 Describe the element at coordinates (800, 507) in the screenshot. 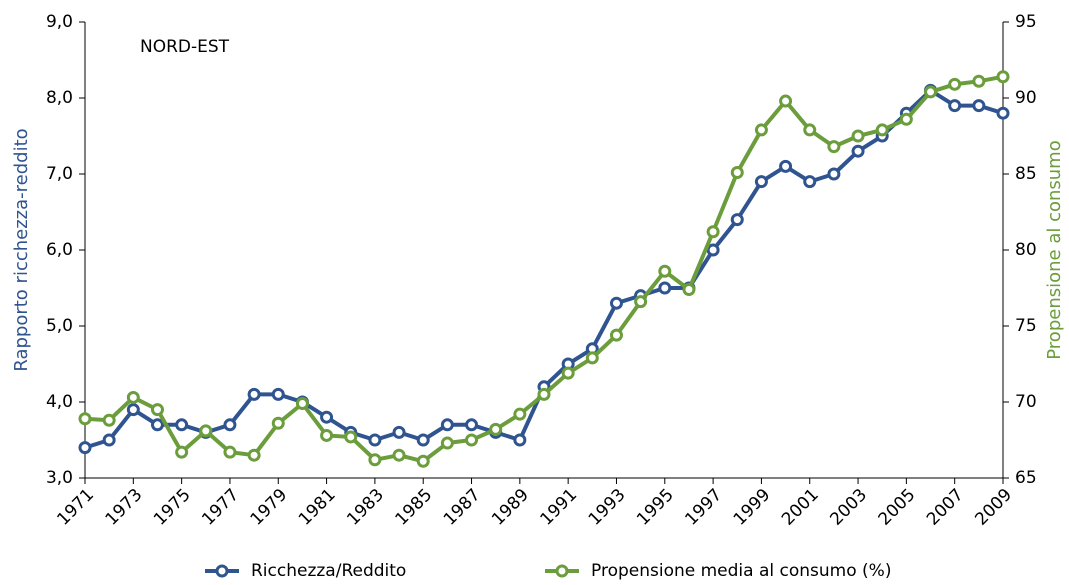

I see `x-tick-label: 2001` at that location.